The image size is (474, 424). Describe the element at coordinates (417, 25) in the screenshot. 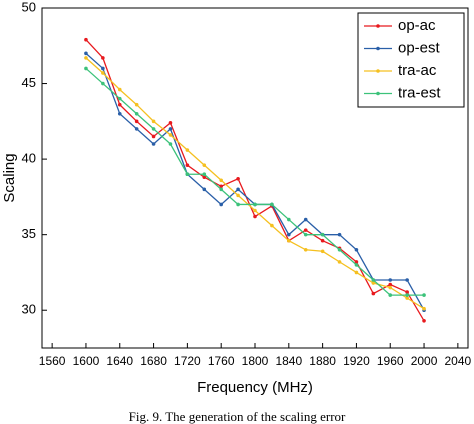

I see `legend-label: op-ac` at that location.